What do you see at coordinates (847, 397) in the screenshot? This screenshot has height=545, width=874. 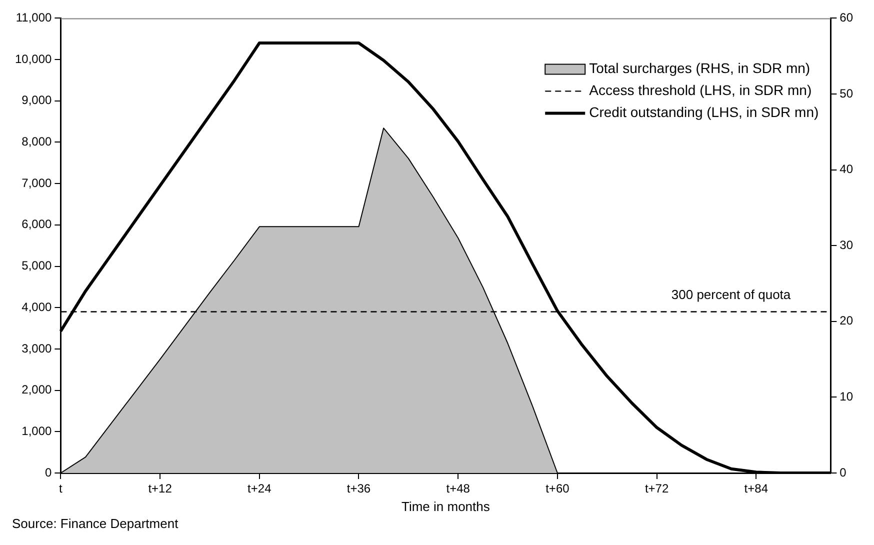 I see `y2-tick-label: 10` at bounding box center [847, 397].